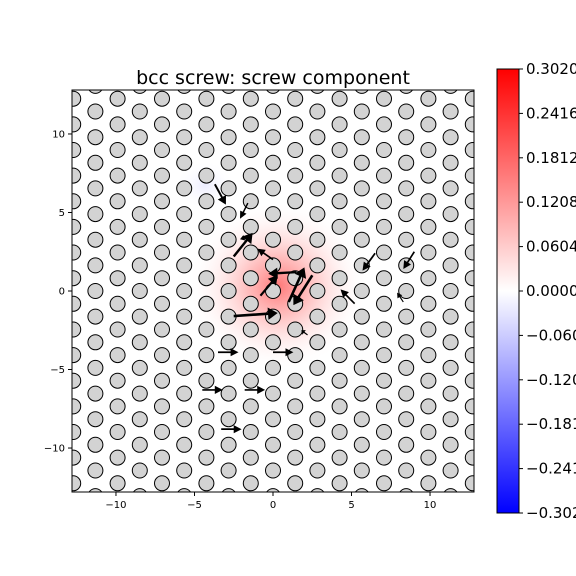 This screenshot has width=576, height=576. I want to click on y-tick-label: −5, so click(57, 370).